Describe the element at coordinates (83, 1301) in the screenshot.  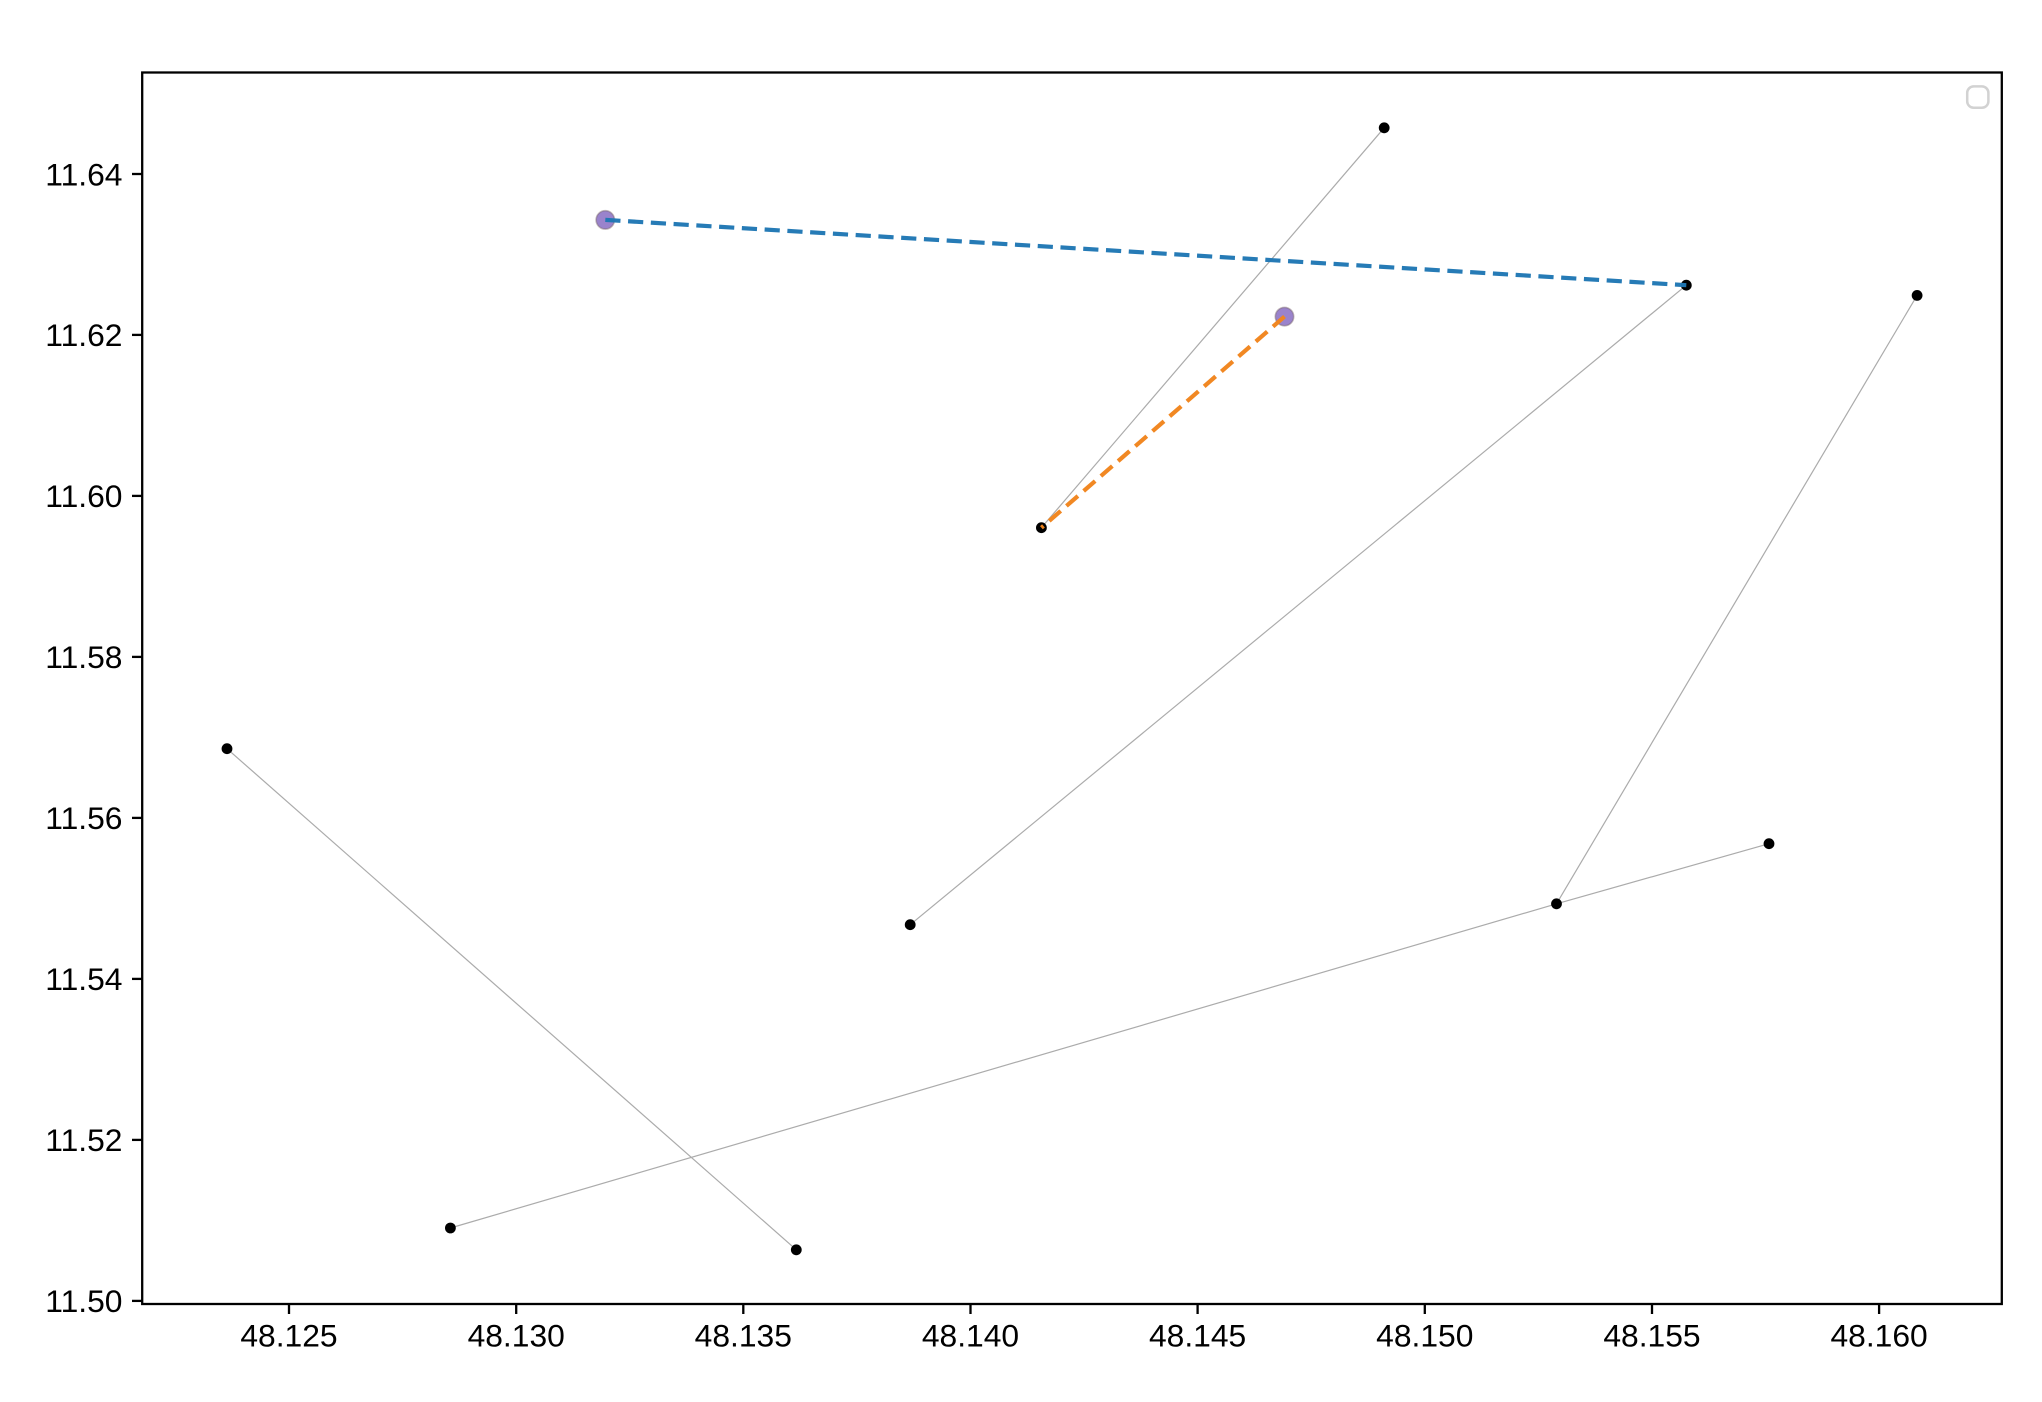
I see `svg-text: 11.50` at that location.